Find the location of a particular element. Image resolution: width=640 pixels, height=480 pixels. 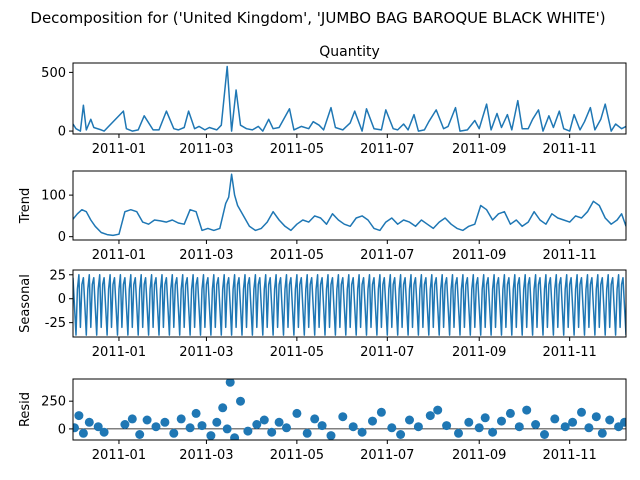

seasonal-data is located at coordinates (349, 305).